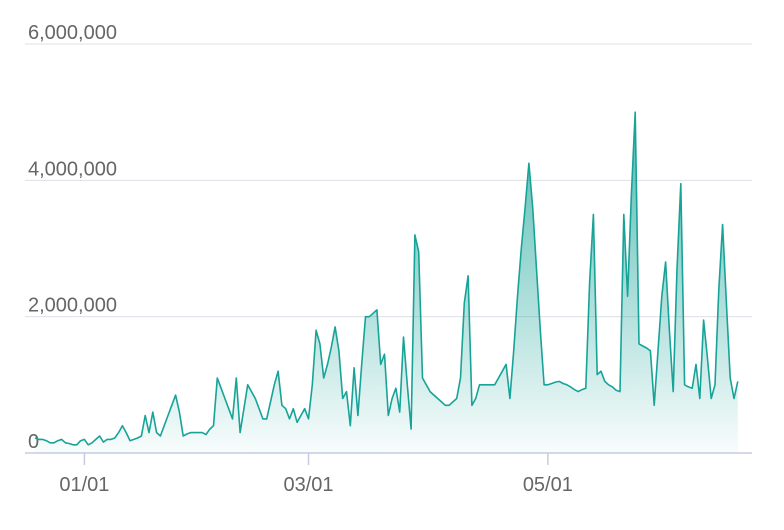  I want to click on y-tick-label: 0, so click(33, 442).